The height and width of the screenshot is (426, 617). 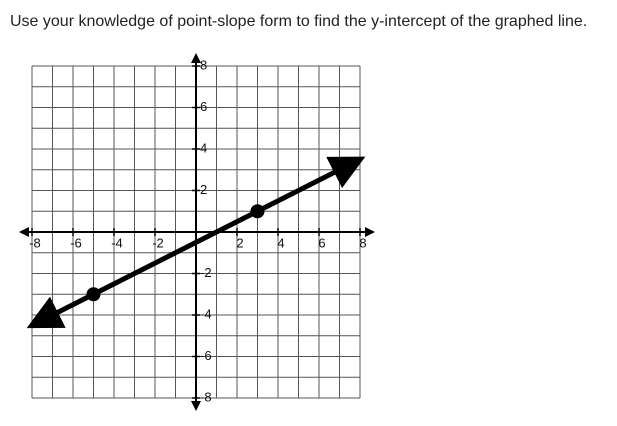 What do you see at coordinates (206, 396) in the screenshot?
I see `y-tick-label: -8` at bounding box center [206, 396].